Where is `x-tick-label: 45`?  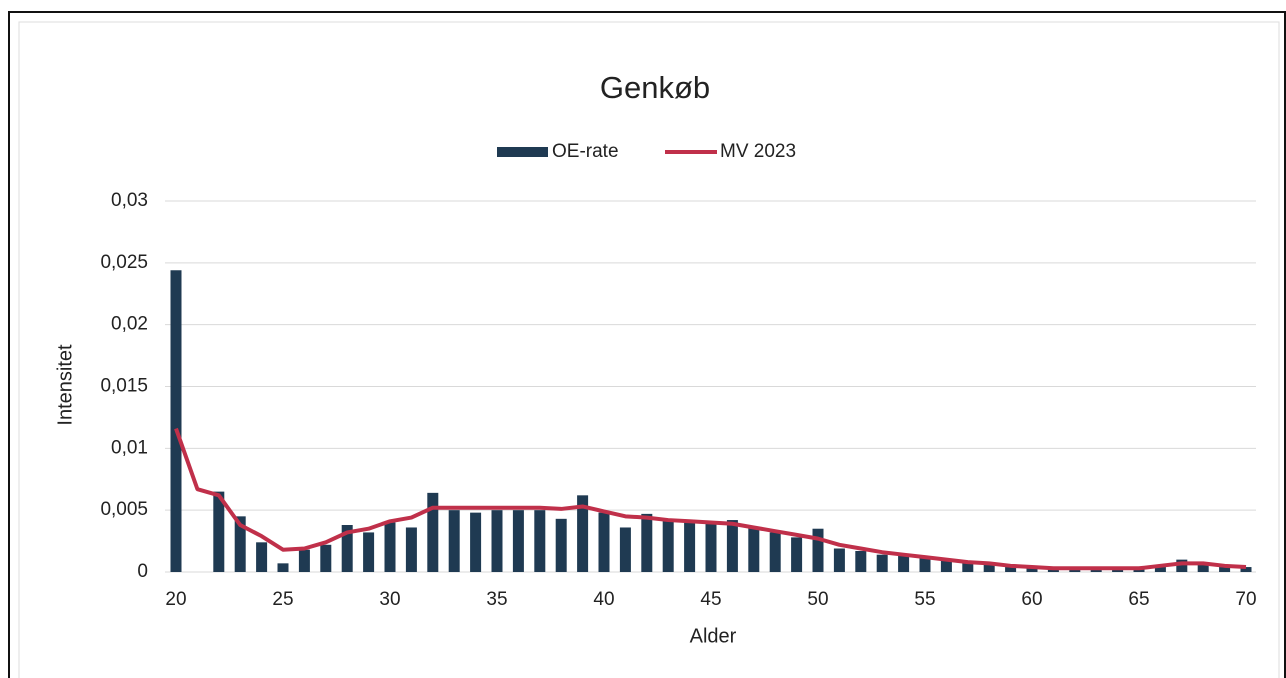
x-tick-label: 45 is located at coordinates (710, 599).